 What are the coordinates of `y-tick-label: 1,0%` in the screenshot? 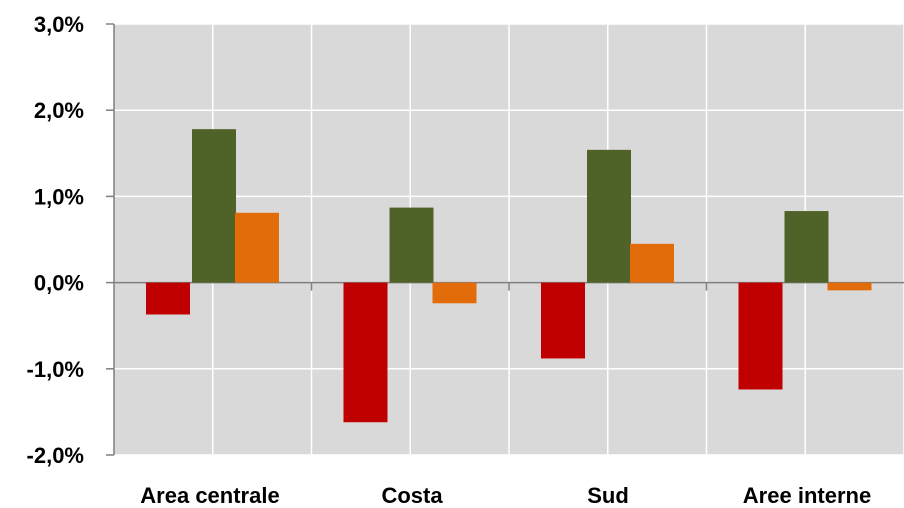 It's located at (59, 196).